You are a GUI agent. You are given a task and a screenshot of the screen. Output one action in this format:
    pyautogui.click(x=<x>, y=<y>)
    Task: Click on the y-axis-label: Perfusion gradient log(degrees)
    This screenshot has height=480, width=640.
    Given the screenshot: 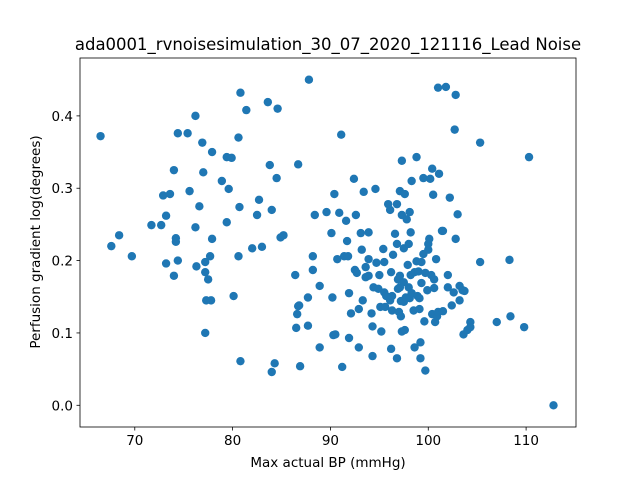 What is the action you would take?
    pyautogui.click(x=36, y=241)
    